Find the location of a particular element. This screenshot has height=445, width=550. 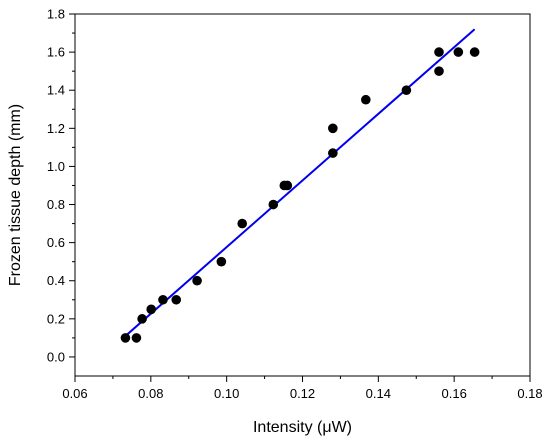

x-tick-label: 0.10 is located at coordinates (226, 393).